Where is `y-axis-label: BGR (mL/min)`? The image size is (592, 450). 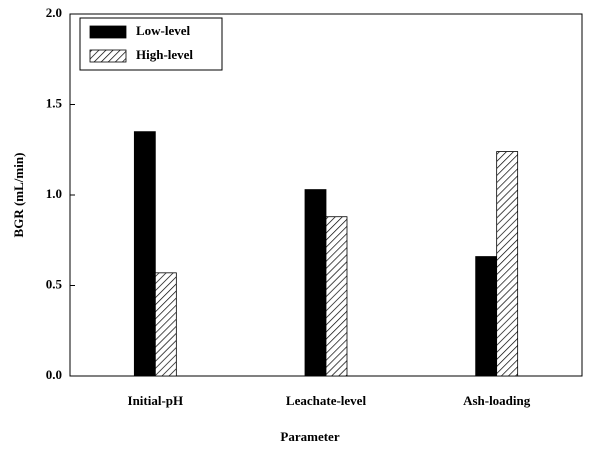 y-axis-label: BGR (mL/min) is located at coordinates (18, 195).